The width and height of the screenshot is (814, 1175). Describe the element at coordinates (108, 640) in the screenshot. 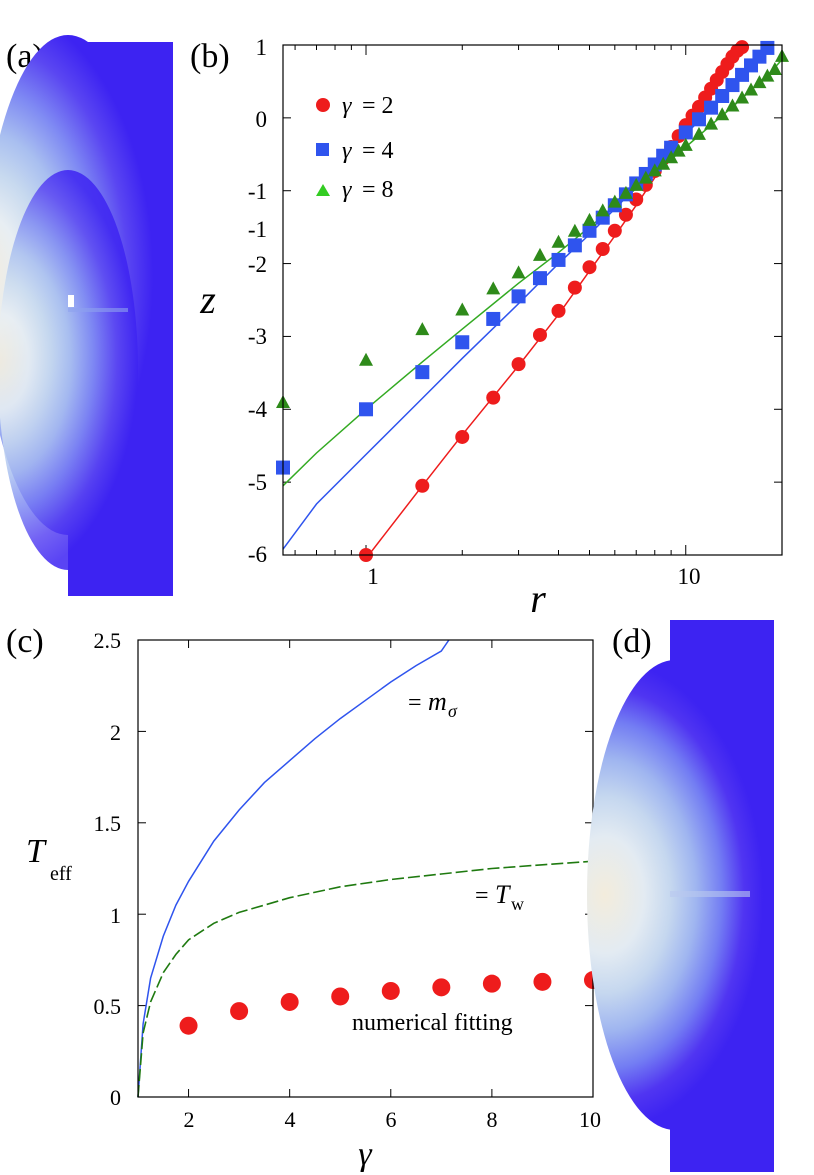

I see `c-ytick-label: 2.5` at that location.